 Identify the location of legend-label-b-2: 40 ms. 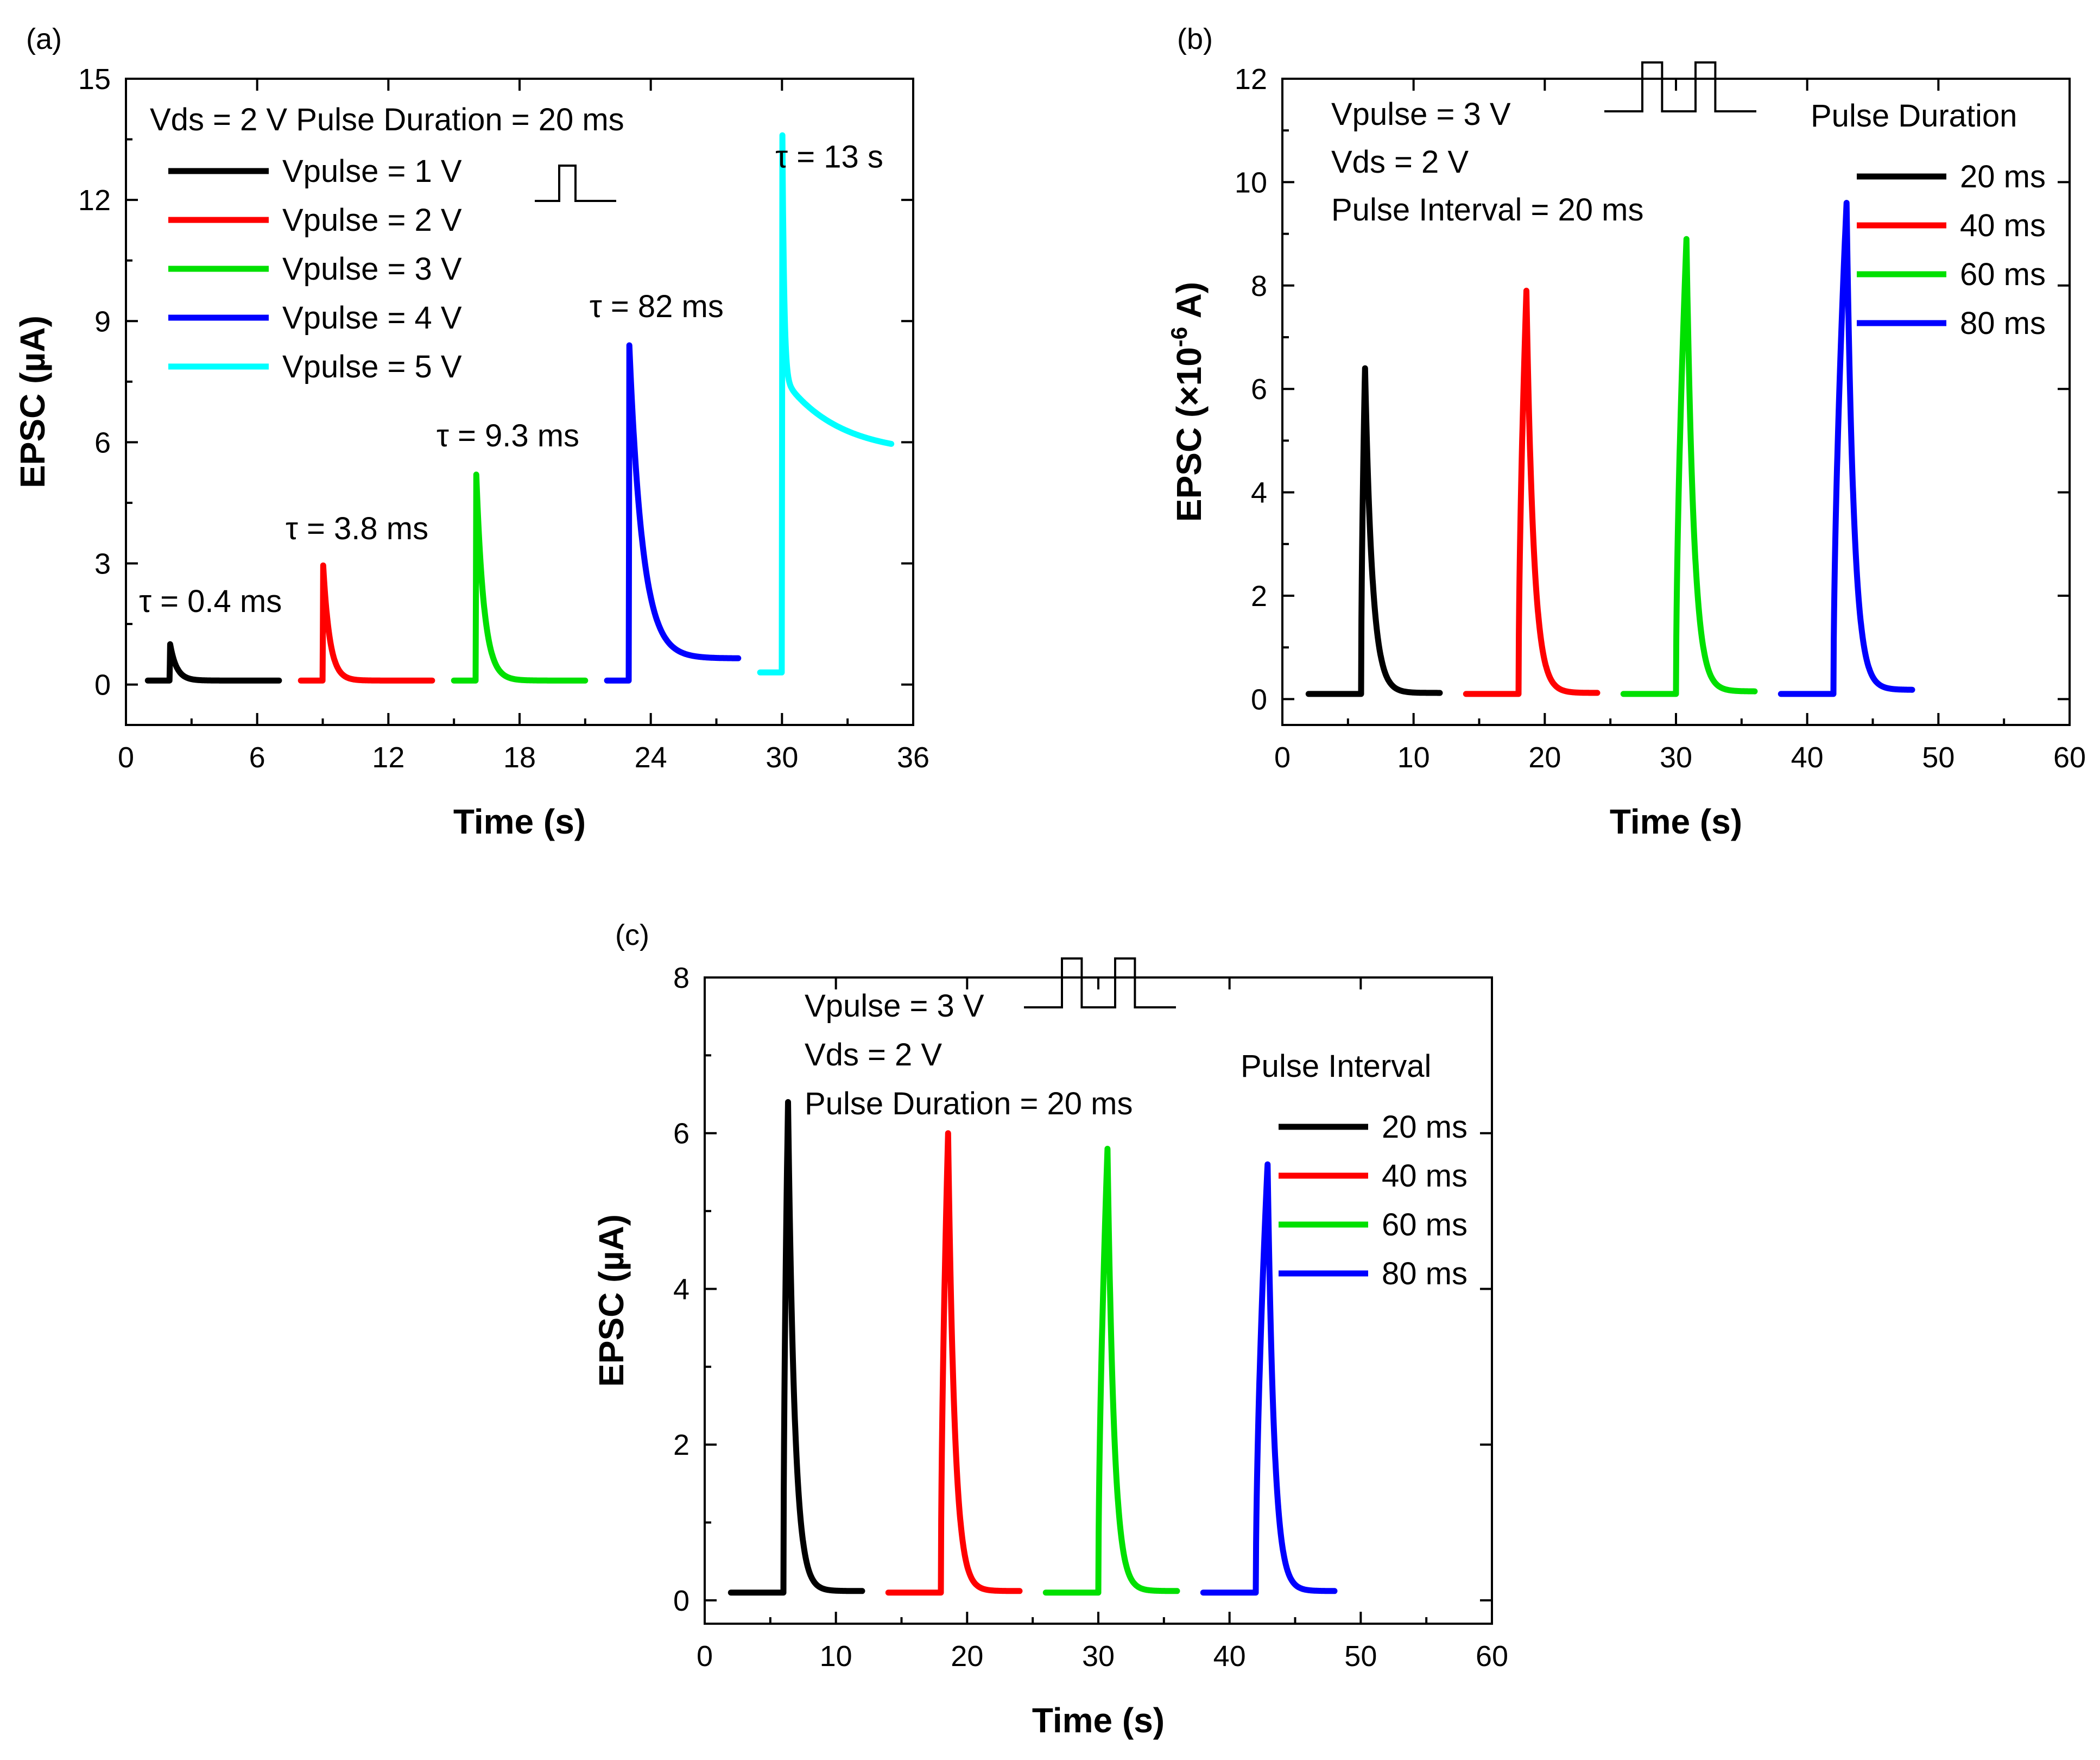
(2003, 226).